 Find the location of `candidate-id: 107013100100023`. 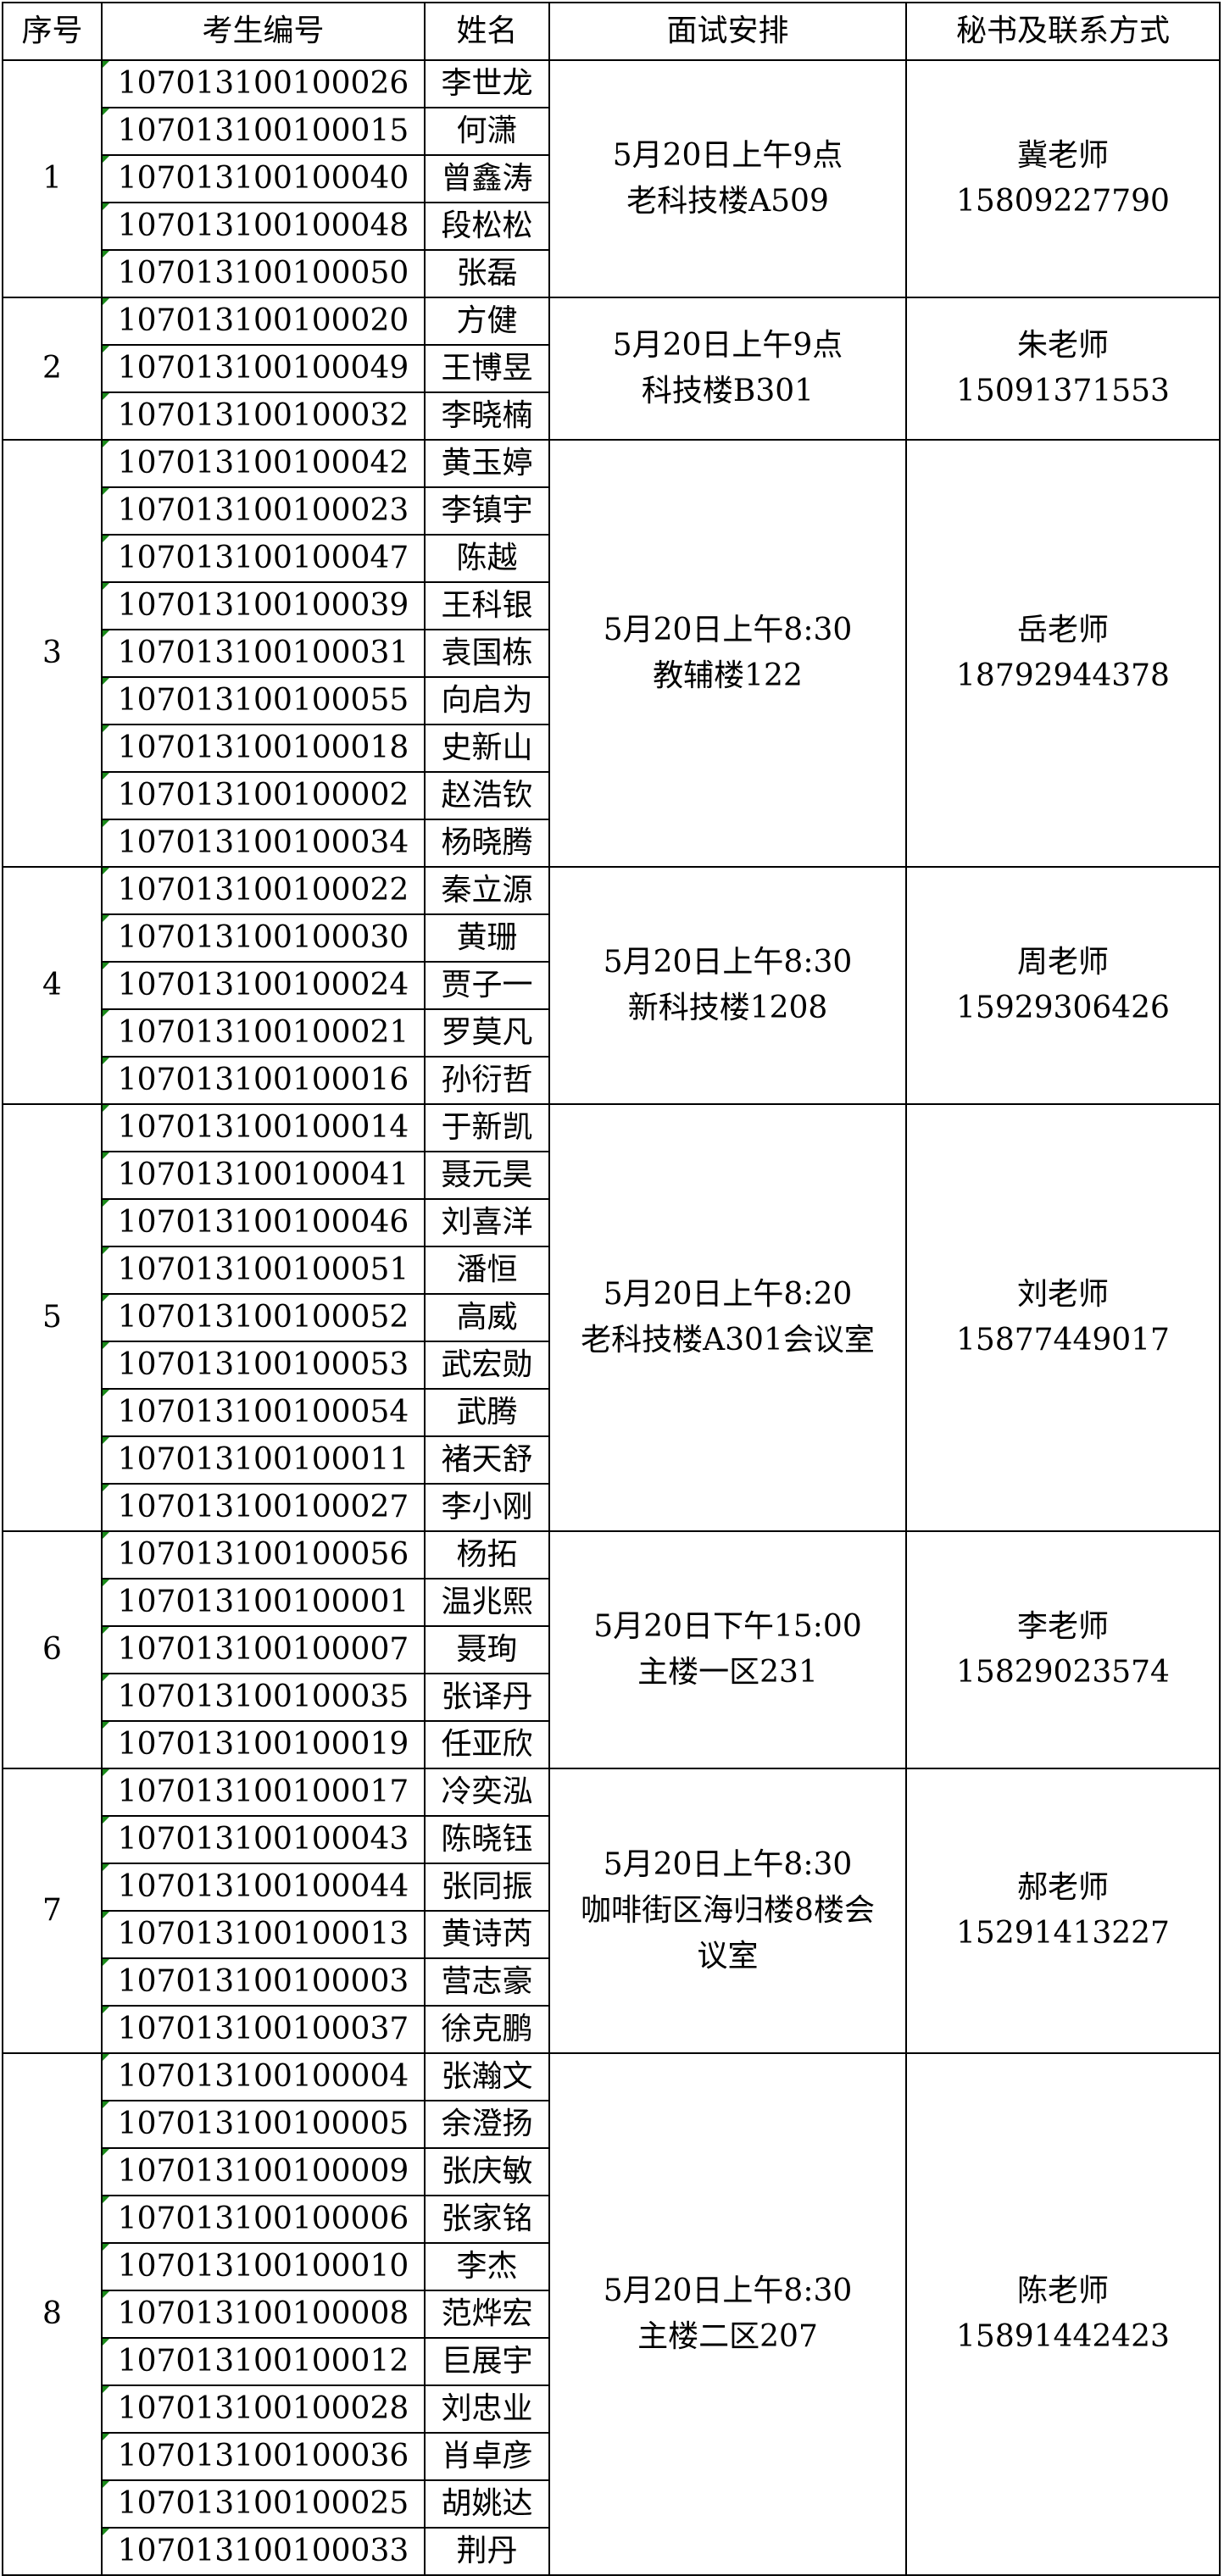

candidate-id: 107013100100023 is located at coordinates (264, 511).